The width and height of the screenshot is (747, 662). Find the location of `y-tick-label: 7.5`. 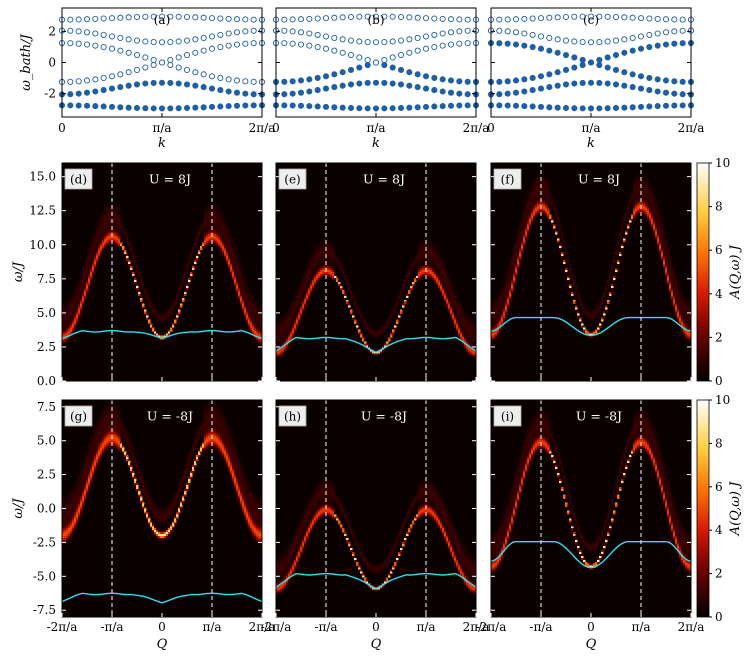

y-tick-label: 7.5 is located at coordinates (46, 279).